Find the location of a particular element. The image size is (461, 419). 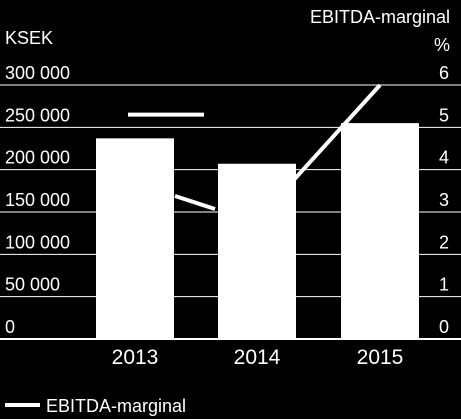

ebitda-margin-line-2013-segment is located at coordinates (195, 202).